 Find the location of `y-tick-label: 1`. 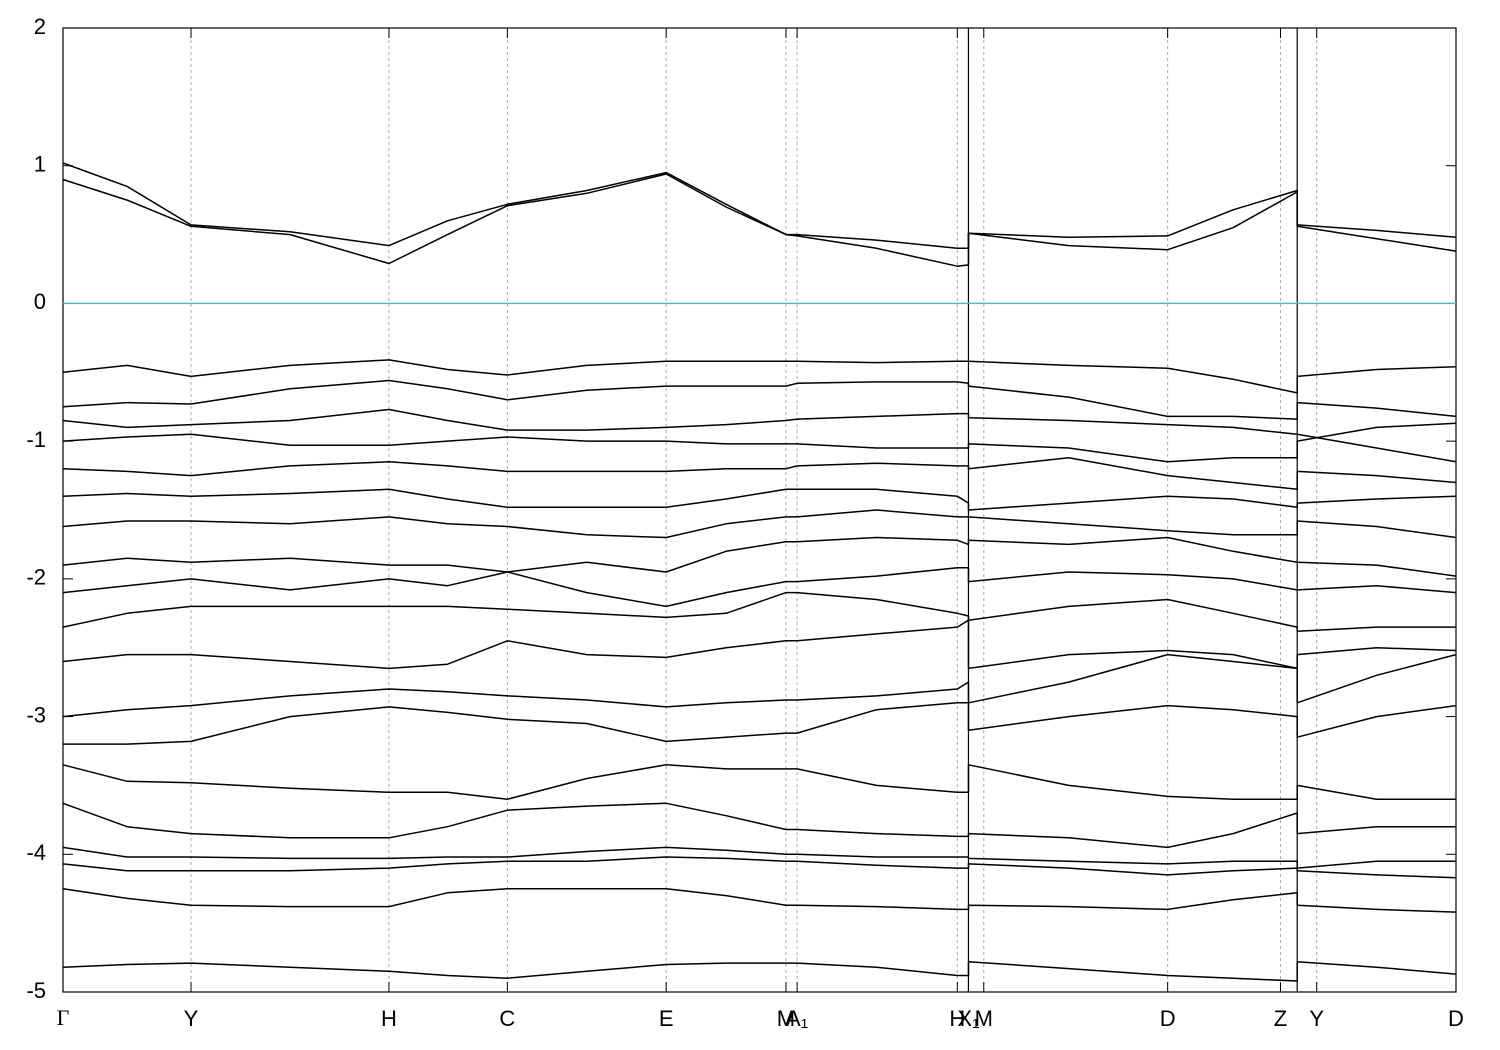

y-tick-label: 1 is located at coordinates (40, 164).